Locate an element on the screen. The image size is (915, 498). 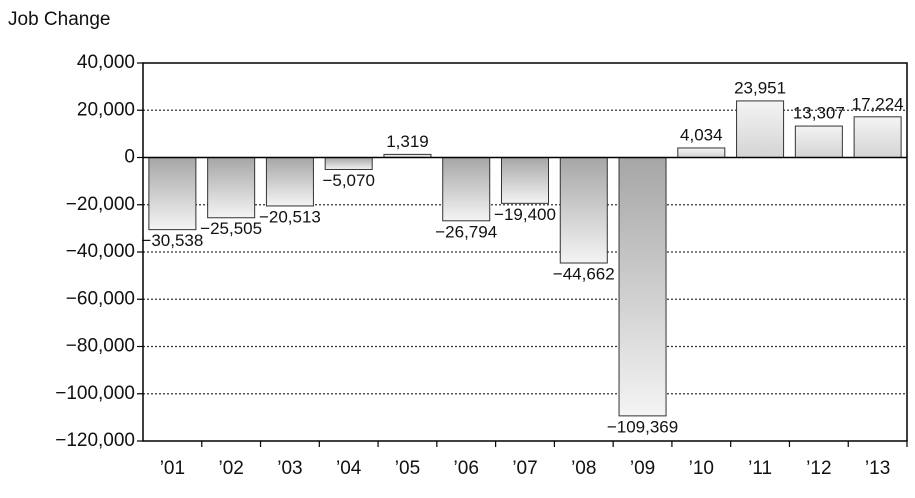
y-tick-label: −80,000 is located at coordinates (100, 346).